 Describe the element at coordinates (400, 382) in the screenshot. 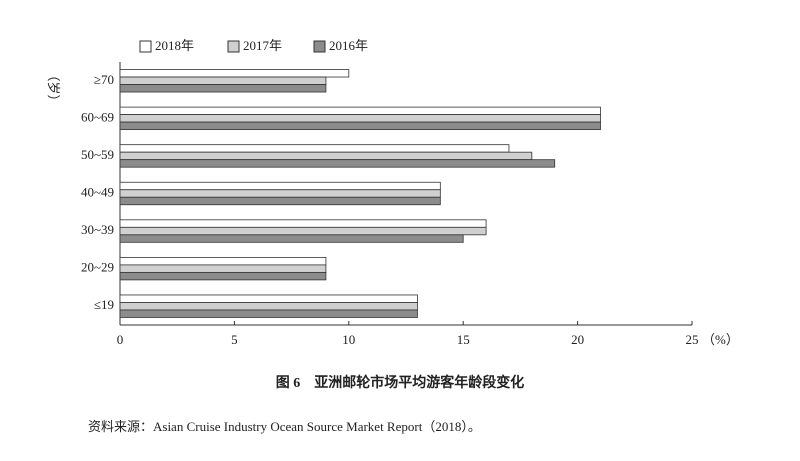

I see `chart-title: 图 6 亚洲邮轮市场平均游客年龄段变化` at that location.